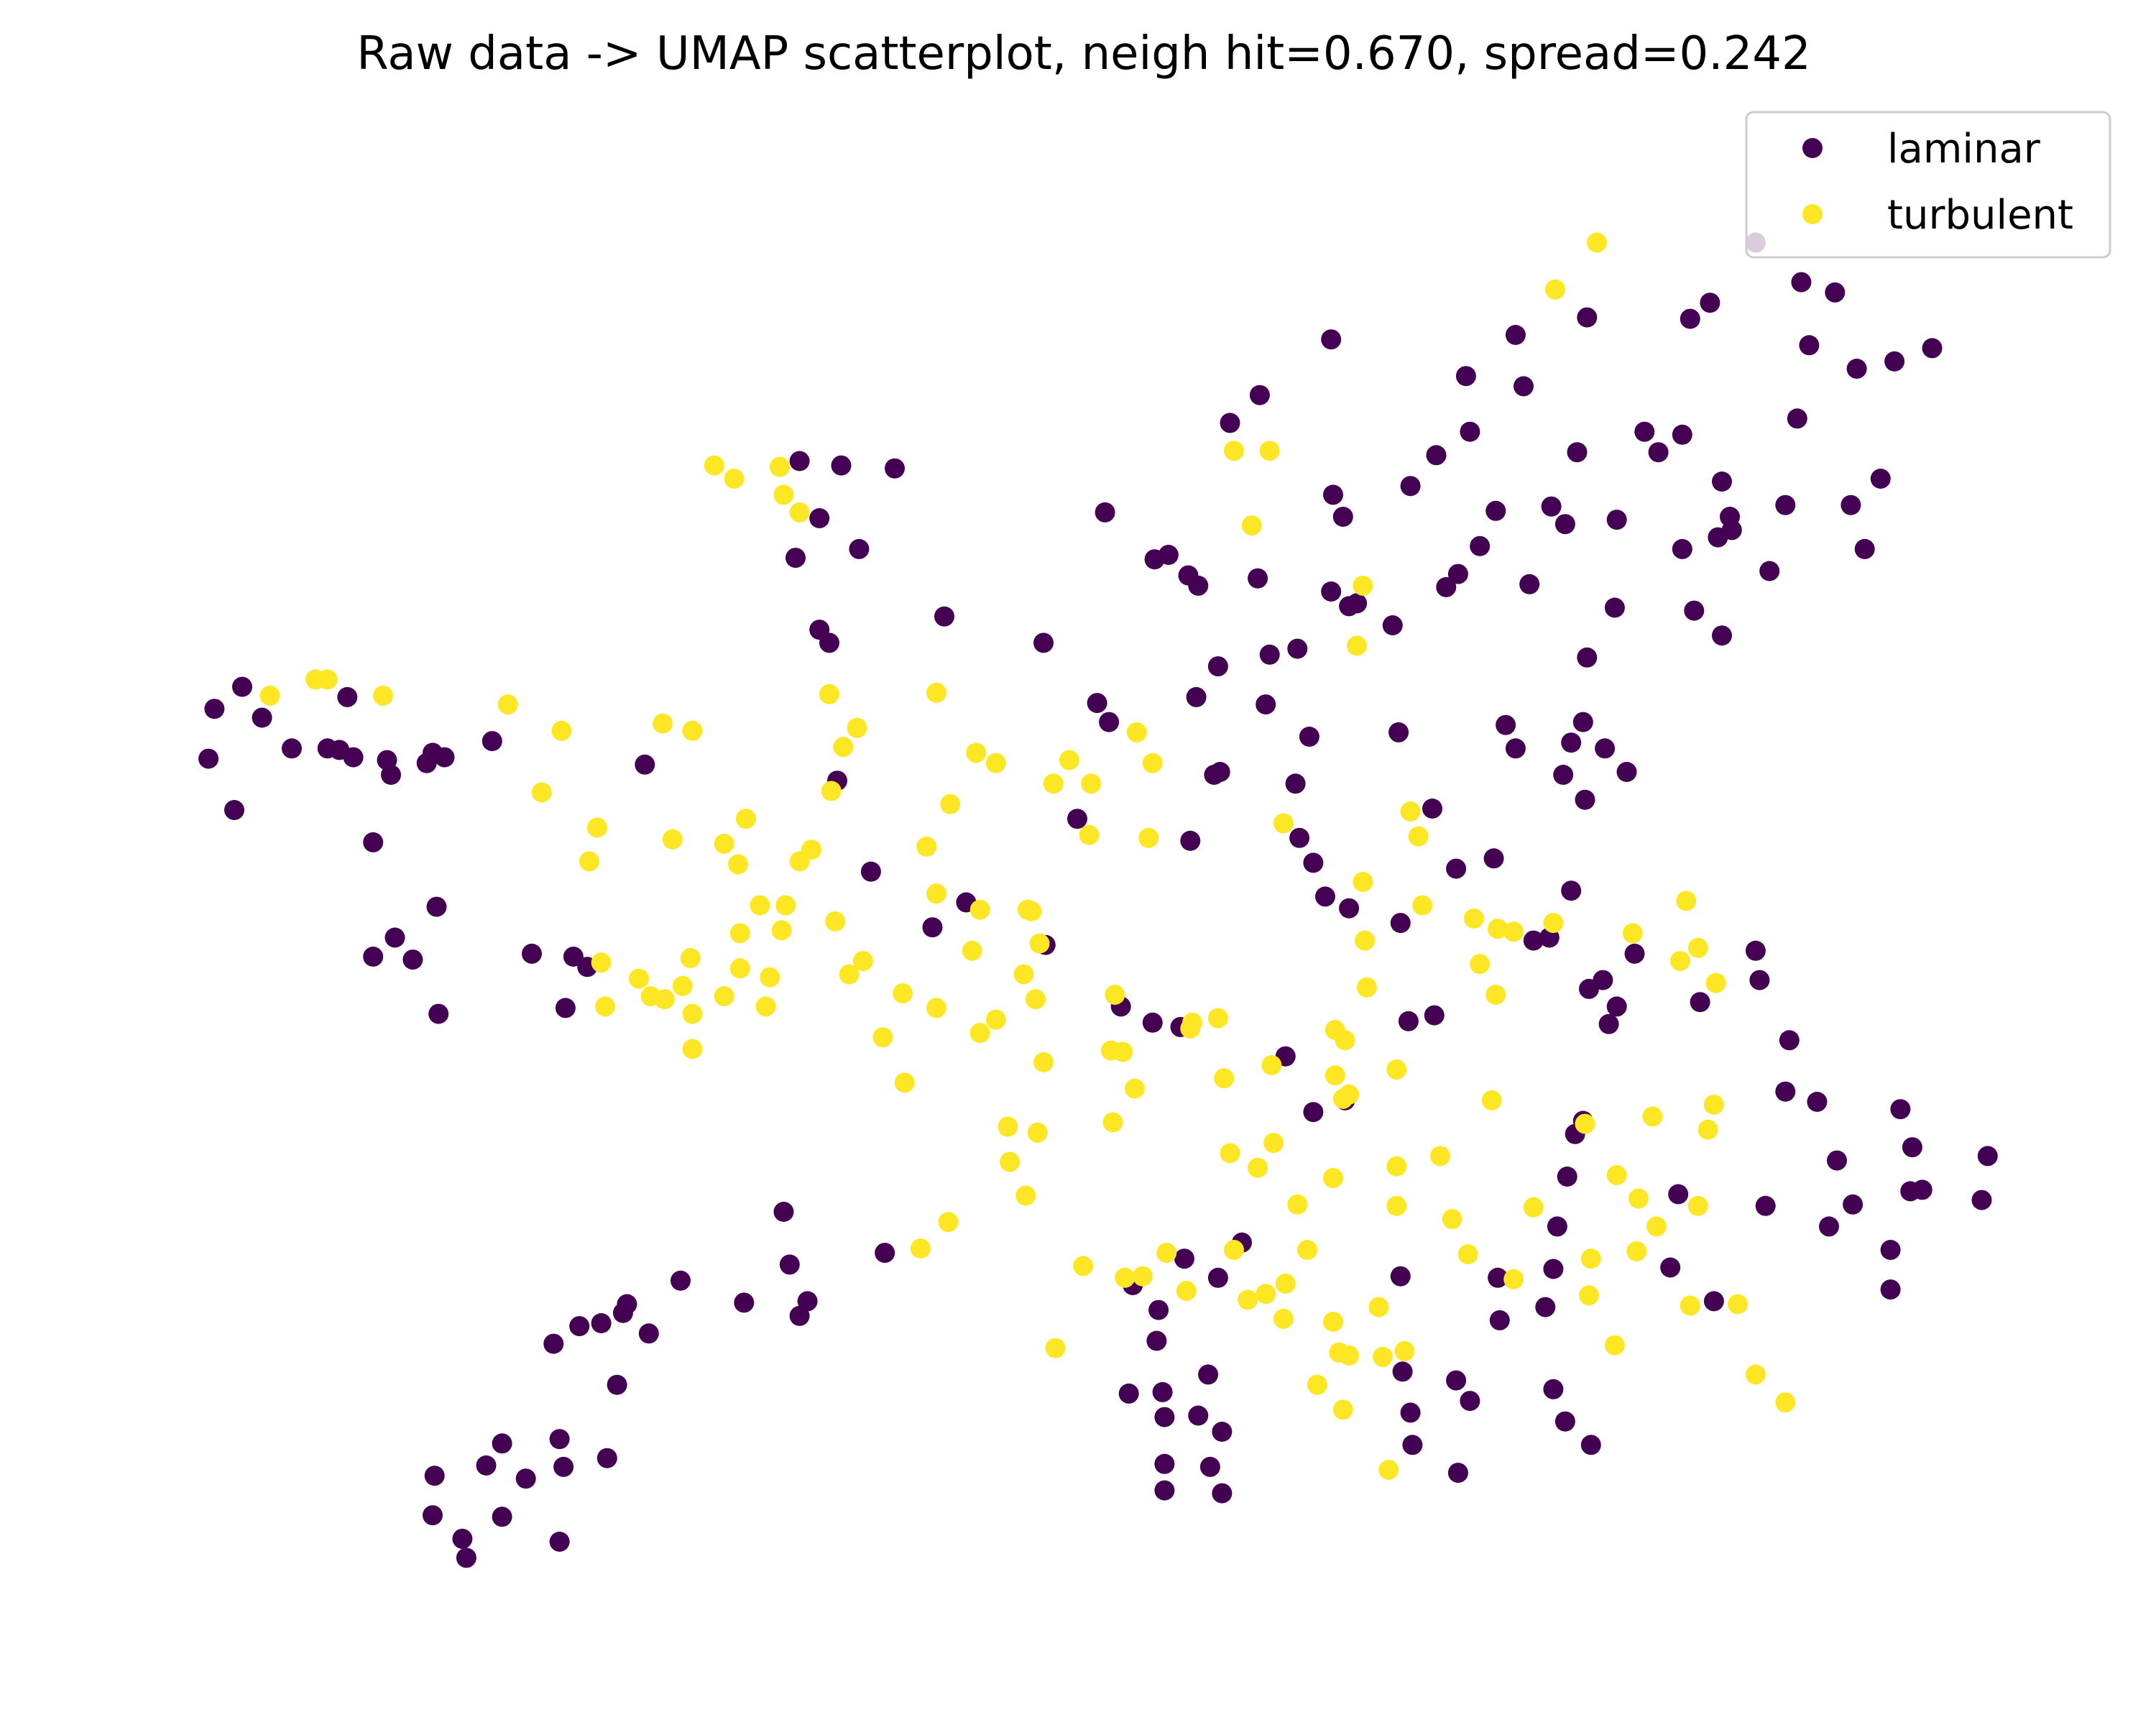 This screenshot has height=1725, width=2156. What do you see at coordinates (1928, 185) in the screenshot?
I see `legend-frame` at bounding box center [1928, 185].